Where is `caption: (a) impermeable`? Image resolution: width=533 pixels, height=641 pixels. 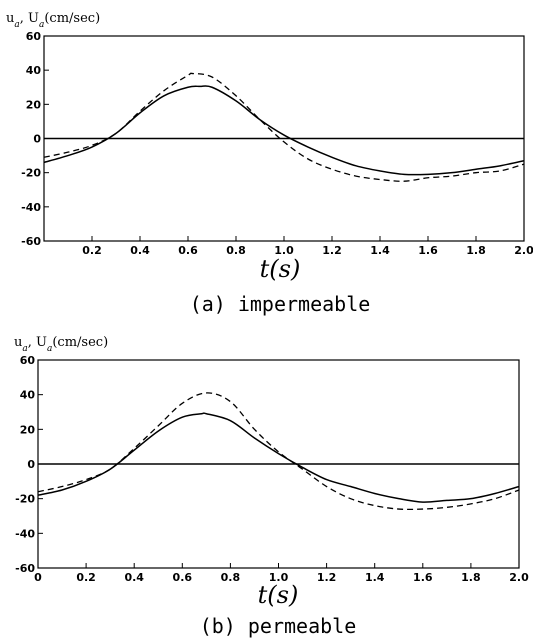
caption: (a) impermeable is located at coordinates (280, 304).